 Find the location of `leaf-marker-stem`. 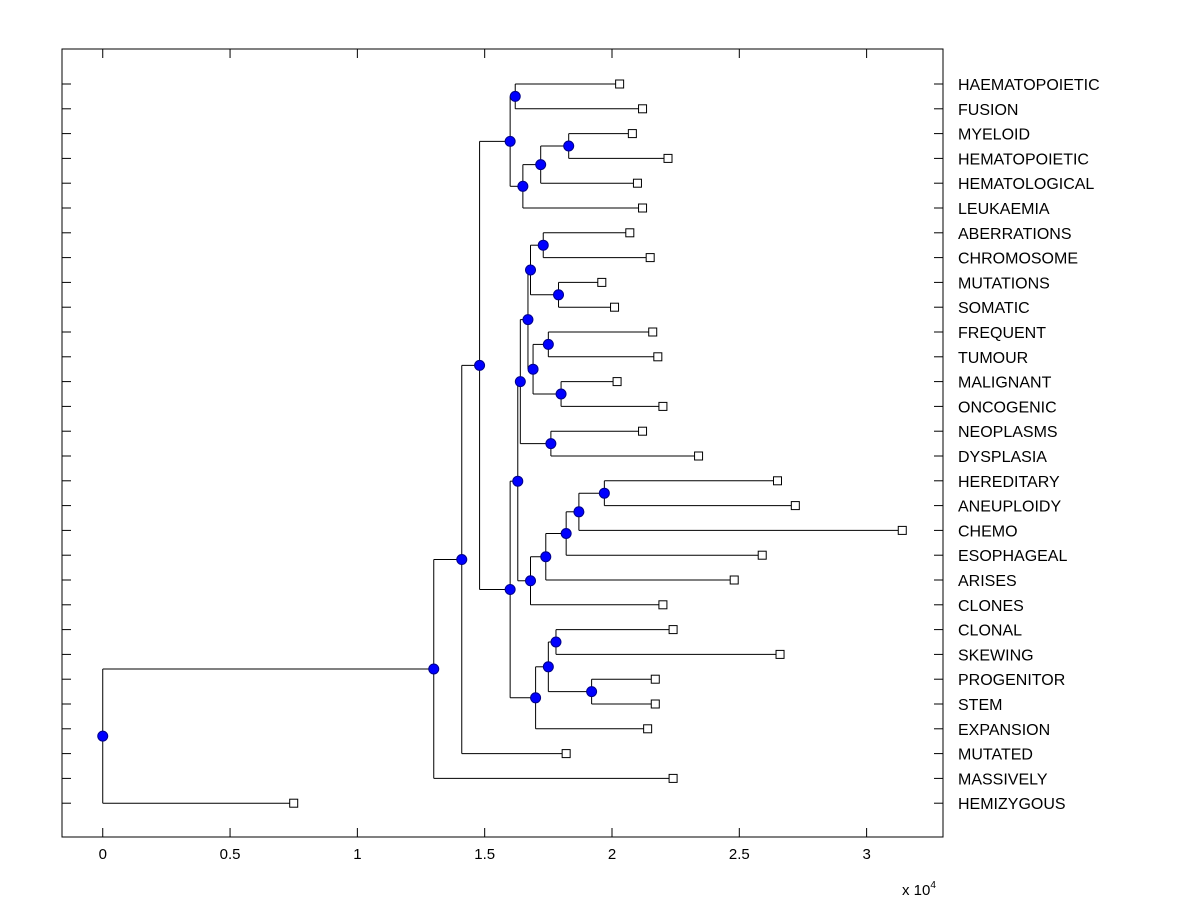

leaf-marker-stem is located at coordinates (655, 704).